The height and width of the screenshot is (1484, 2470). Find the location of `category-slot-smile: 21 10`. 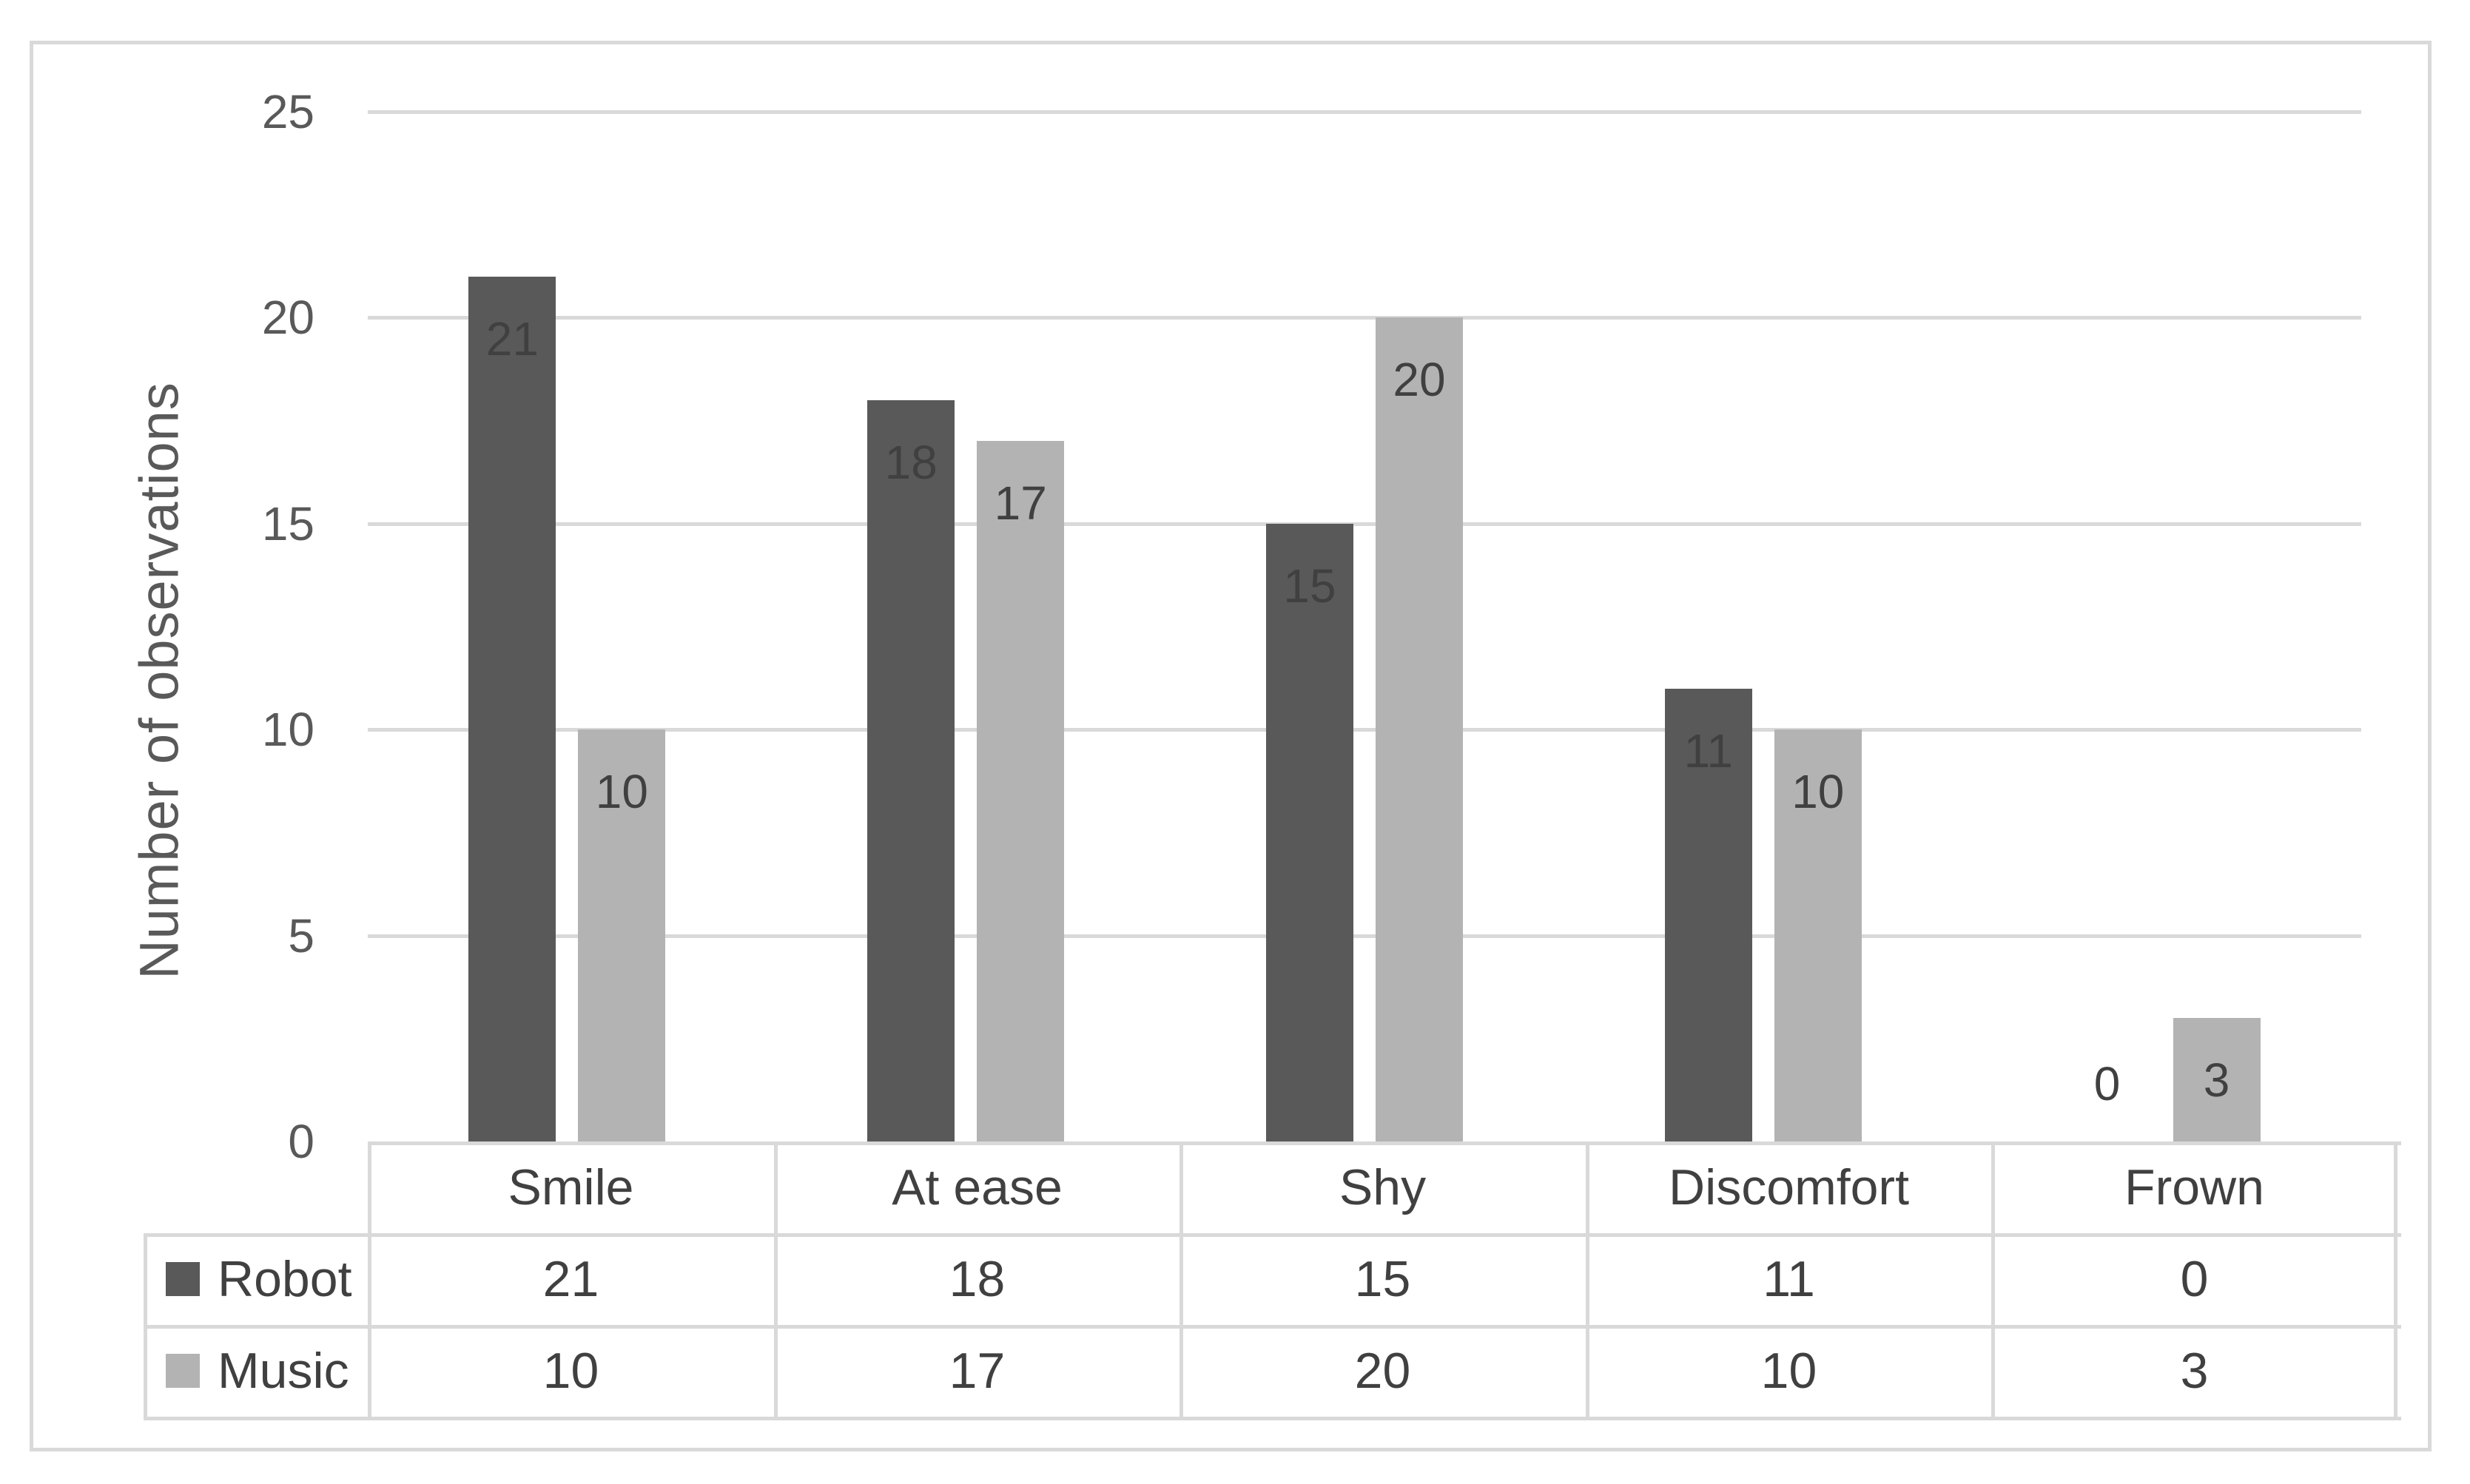

category-slot-smile: 21 10 is located at coordinates (567, 626).